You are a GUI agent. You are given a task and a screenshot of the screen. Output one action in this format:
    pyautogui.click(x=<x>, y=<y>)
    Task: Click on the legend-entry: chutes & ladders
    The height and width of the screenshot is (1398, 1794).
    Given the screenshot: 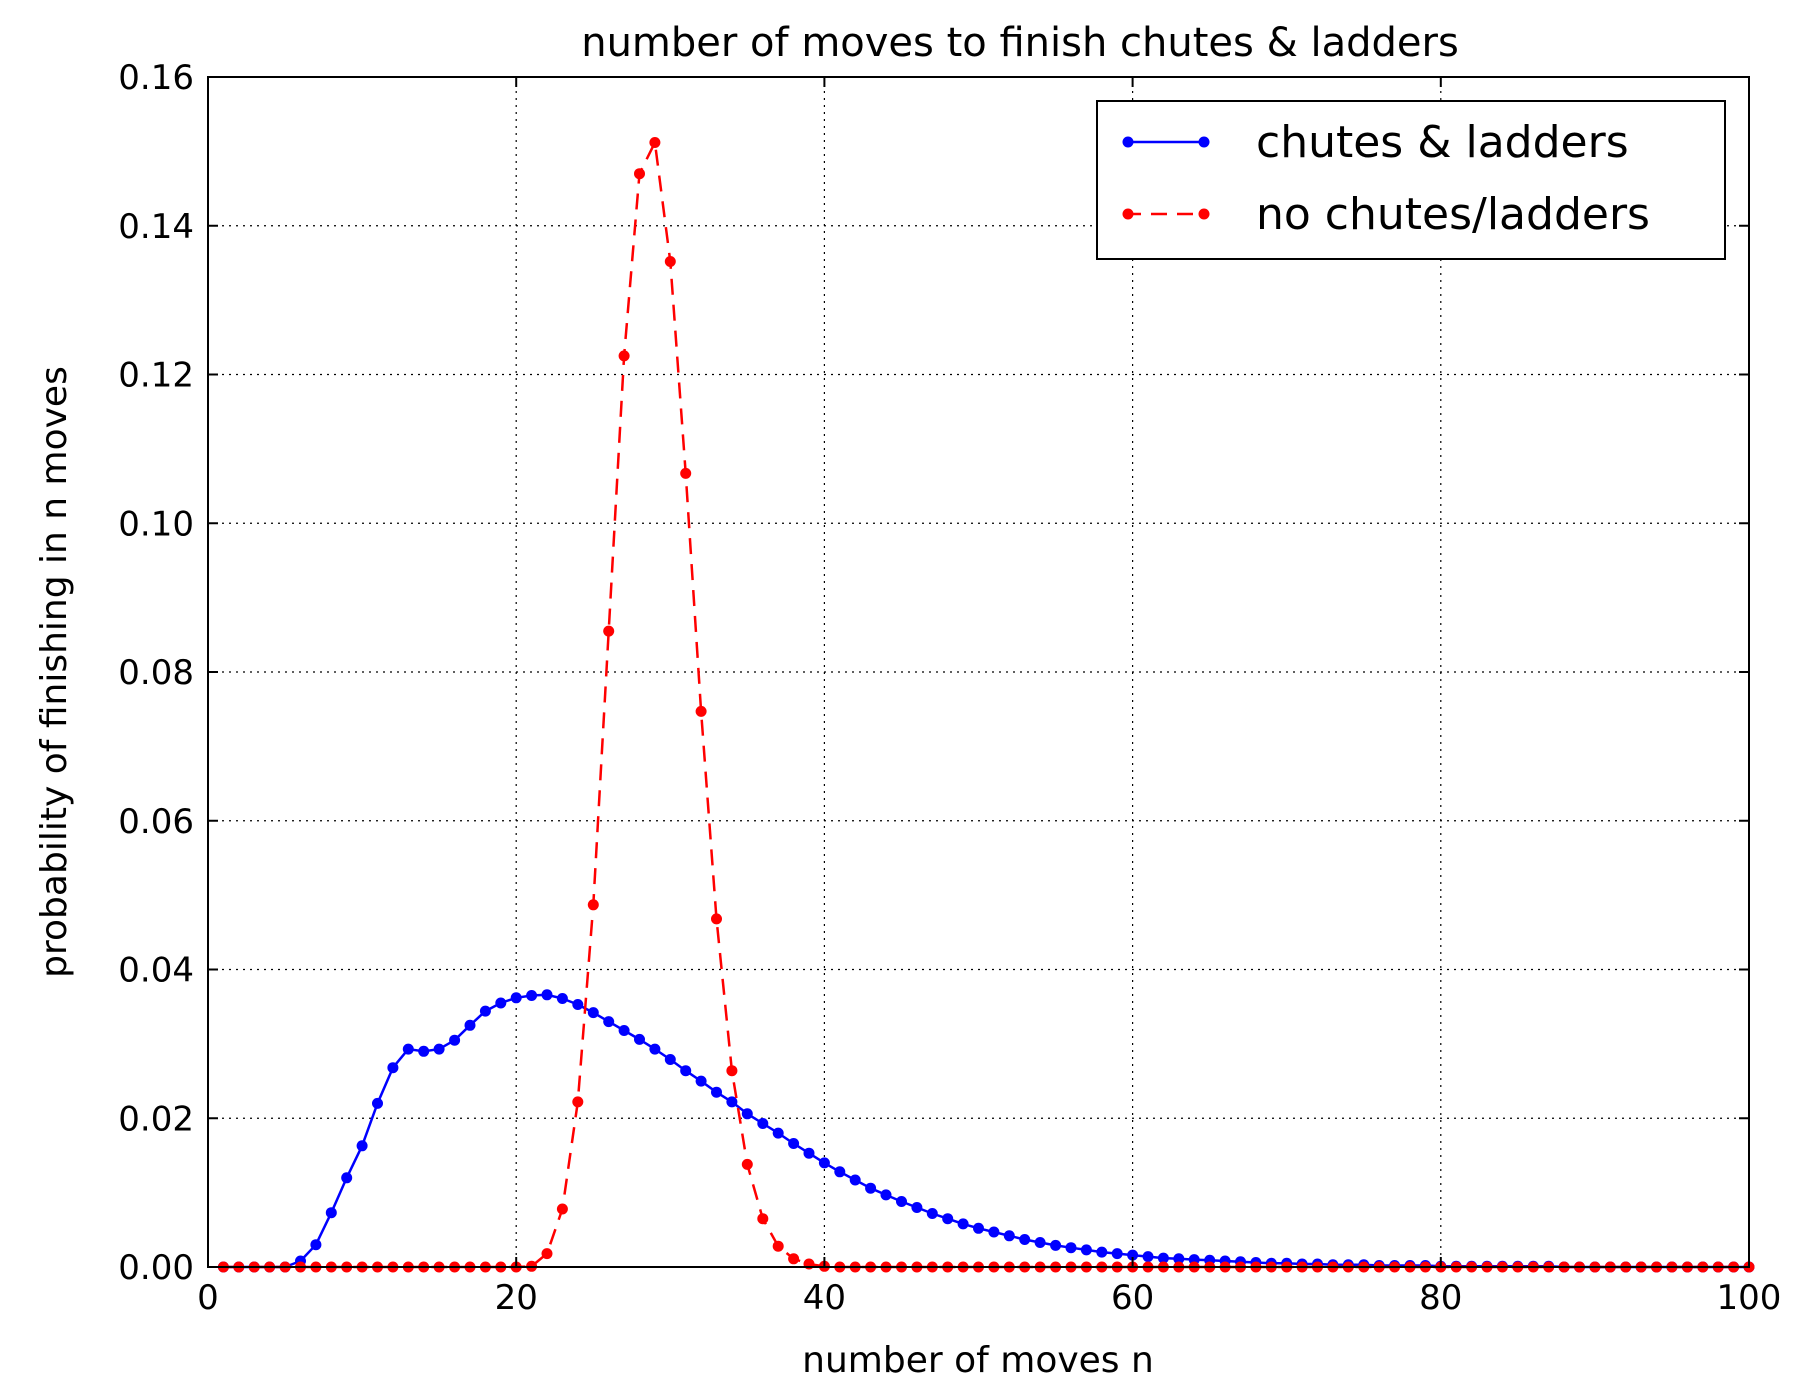 What is the action you would take?
    pyautogui.click(x=1375, y=142)
    